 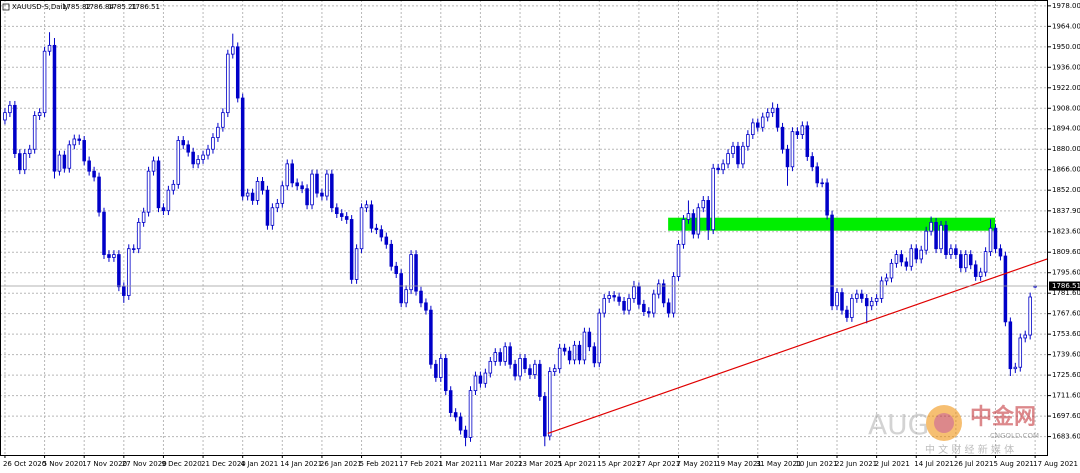 What do you see at coordinates (1066, 211) in the screenshot?
I see `y-tick-label: 1837.90` at bounding box center [1066, 211].